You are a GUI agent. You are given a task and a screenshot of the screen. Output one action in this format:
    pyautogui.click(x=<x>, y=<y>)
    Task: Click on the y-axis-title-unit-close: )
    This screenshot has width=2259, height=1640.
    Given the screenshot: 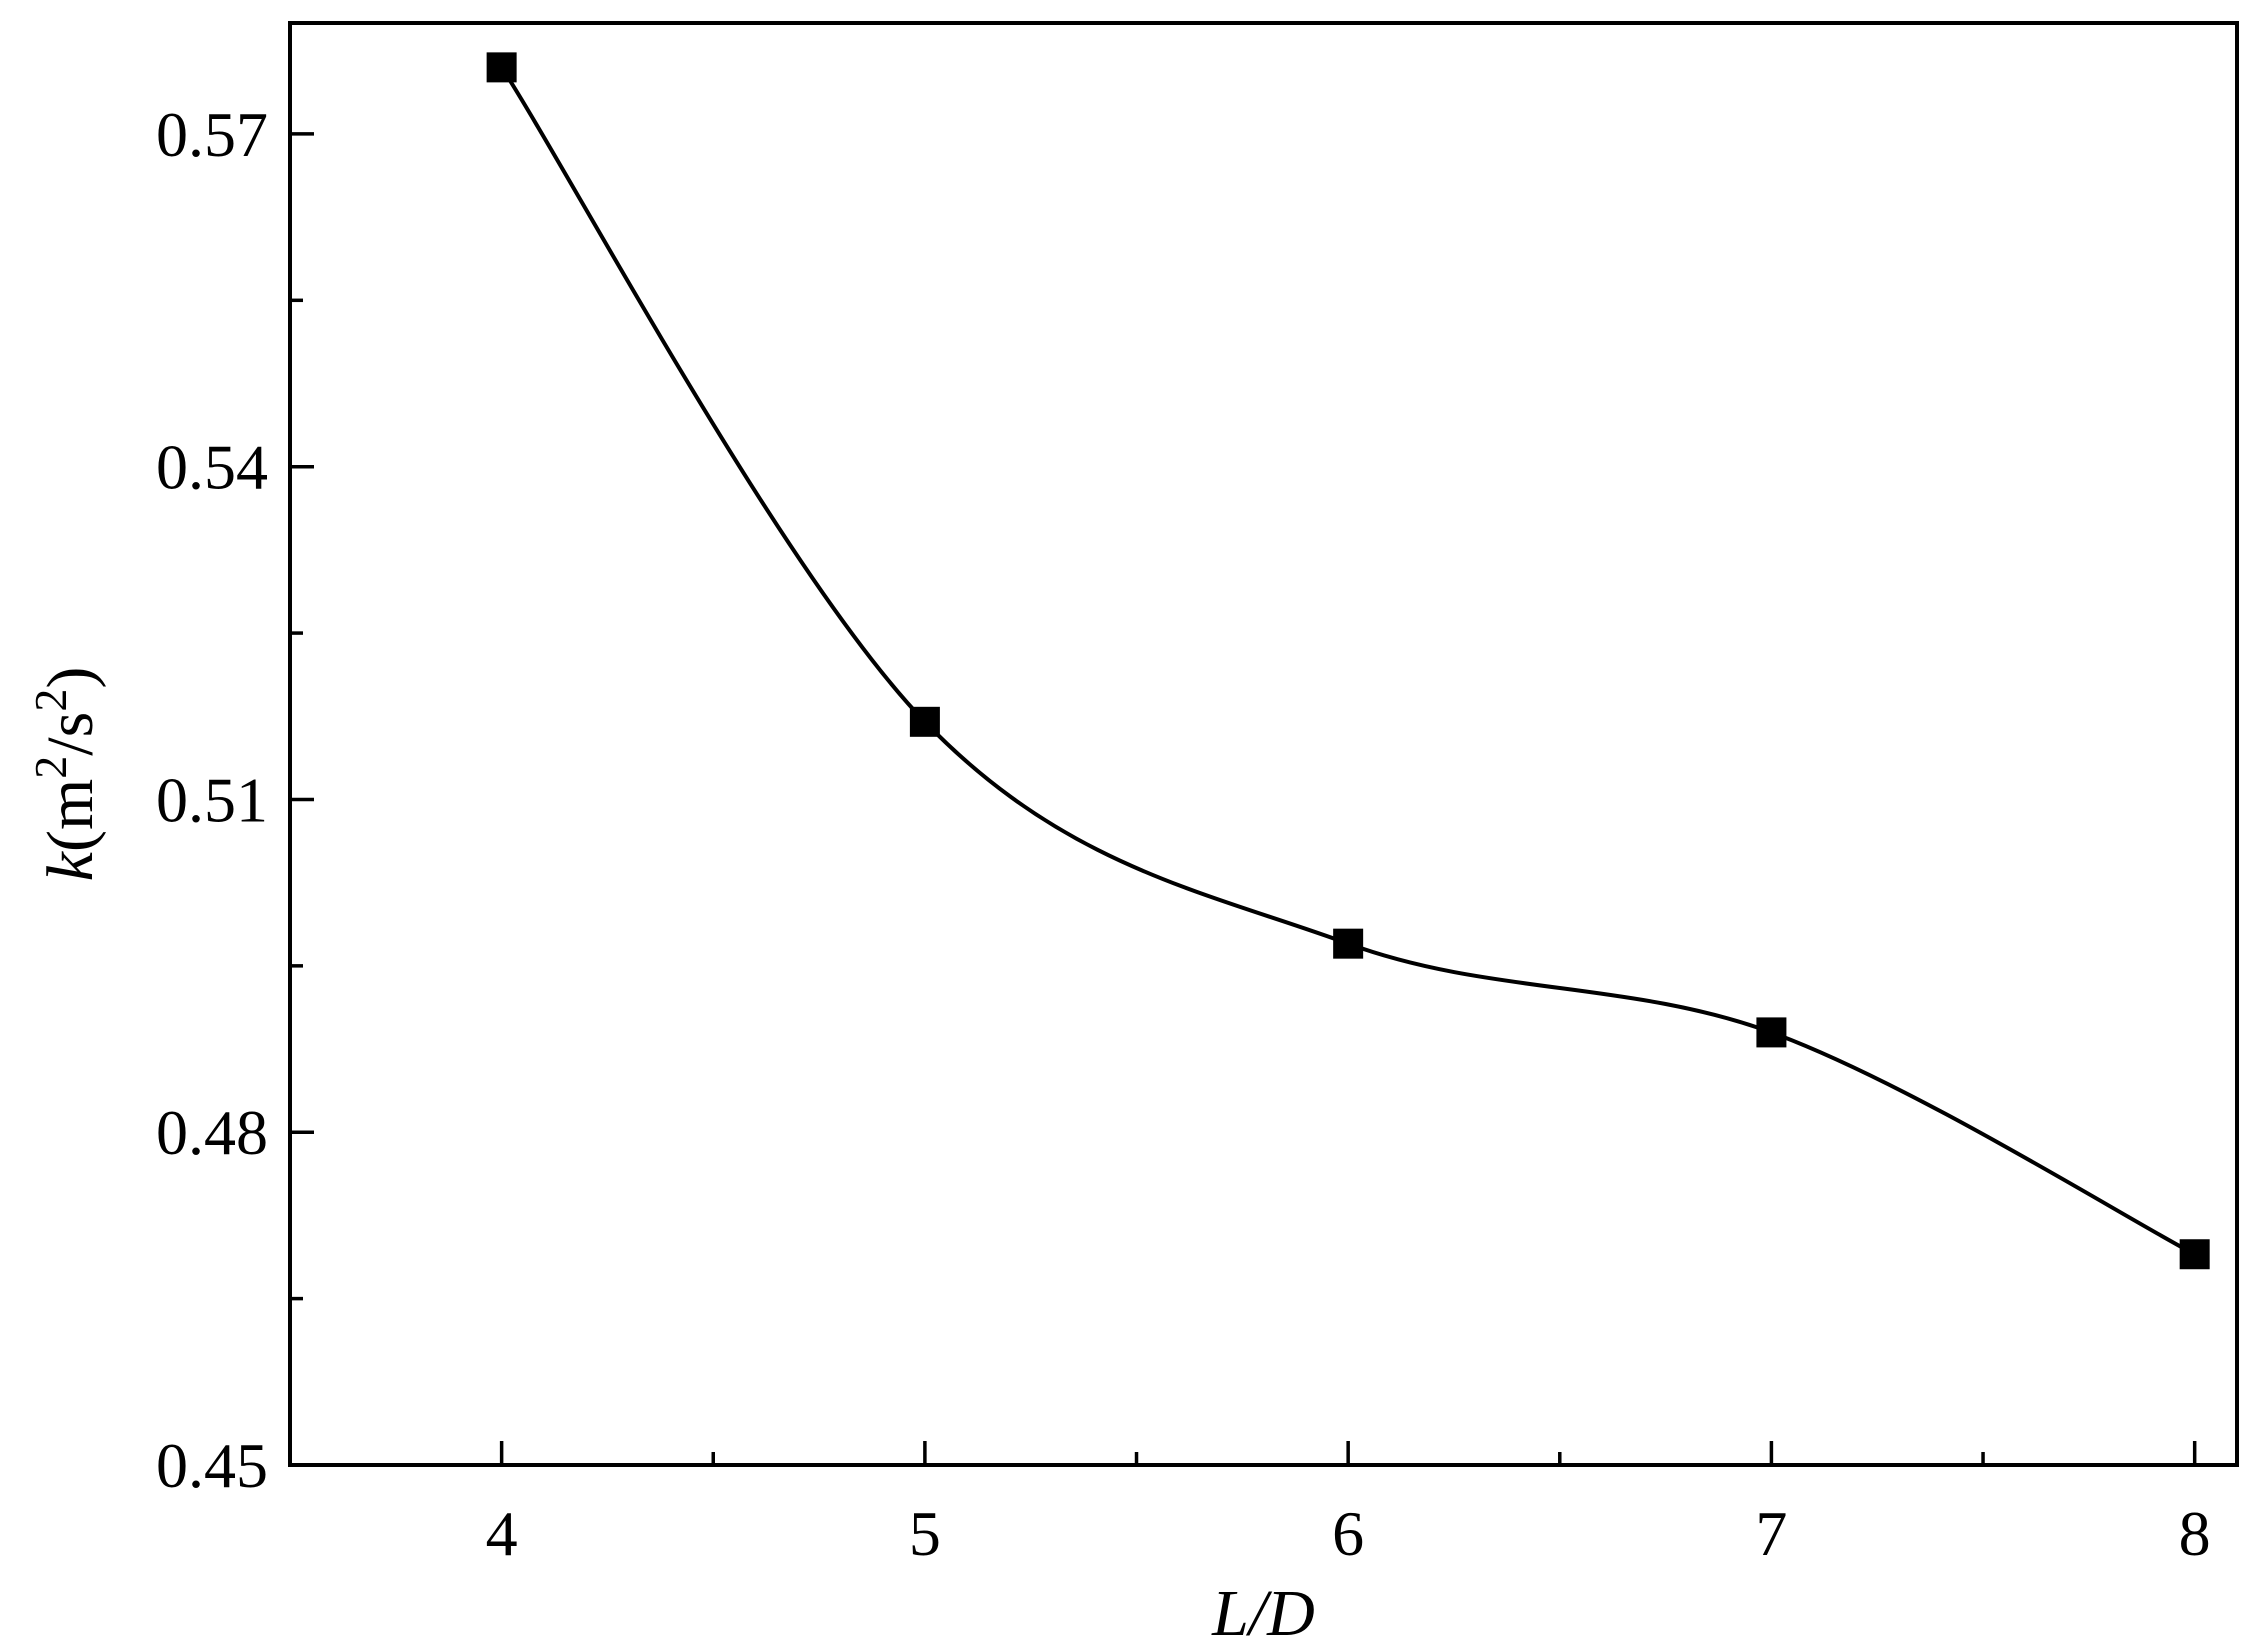 What is the action you would take?
    pyautogui.click(x=70, y=678)
    